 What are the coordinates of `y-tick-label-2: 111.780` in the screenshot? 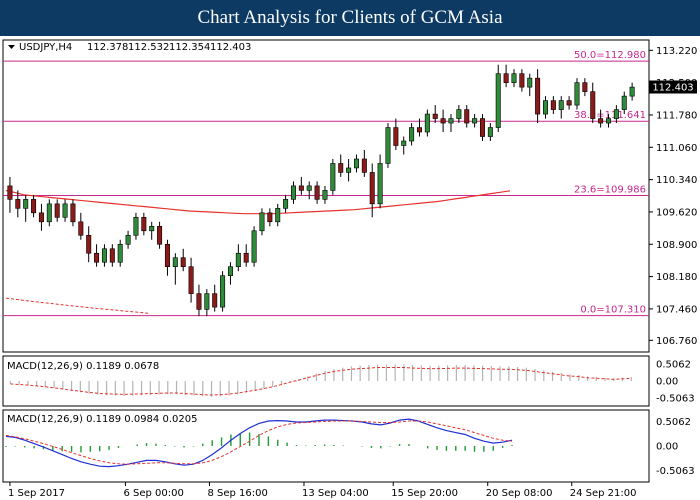 It's located at (676, 115).